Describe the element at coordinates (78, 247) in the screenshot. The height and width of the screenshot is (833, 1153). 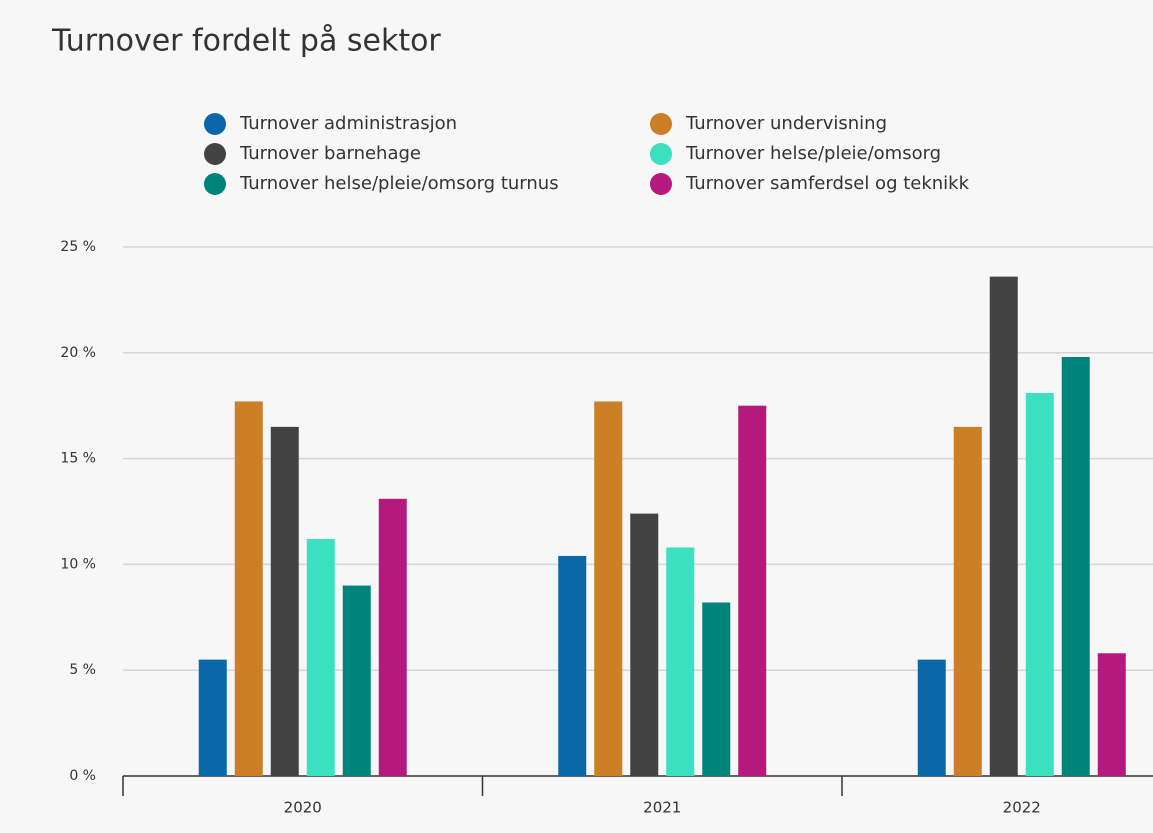
I see `y-tick-label: 25 %` at that location.